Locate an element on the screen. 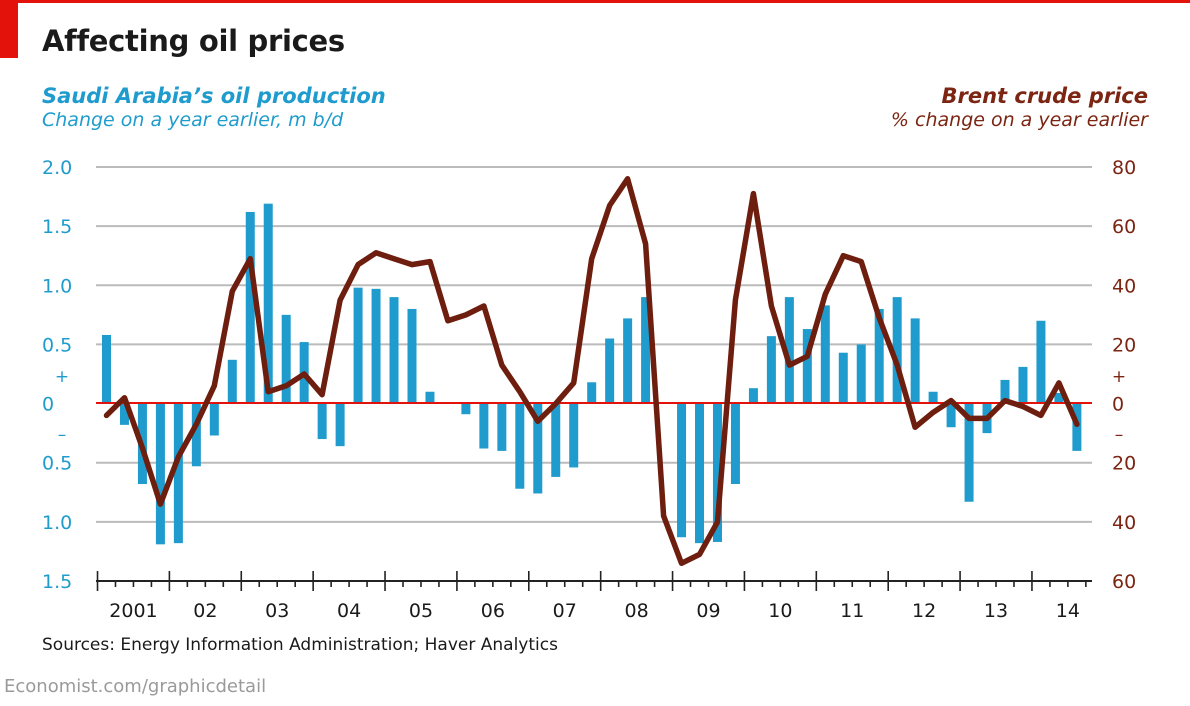 The width and height of the screenshot is (1190, 706). x-tick-label: 05 is located at coordinates (421, 611).